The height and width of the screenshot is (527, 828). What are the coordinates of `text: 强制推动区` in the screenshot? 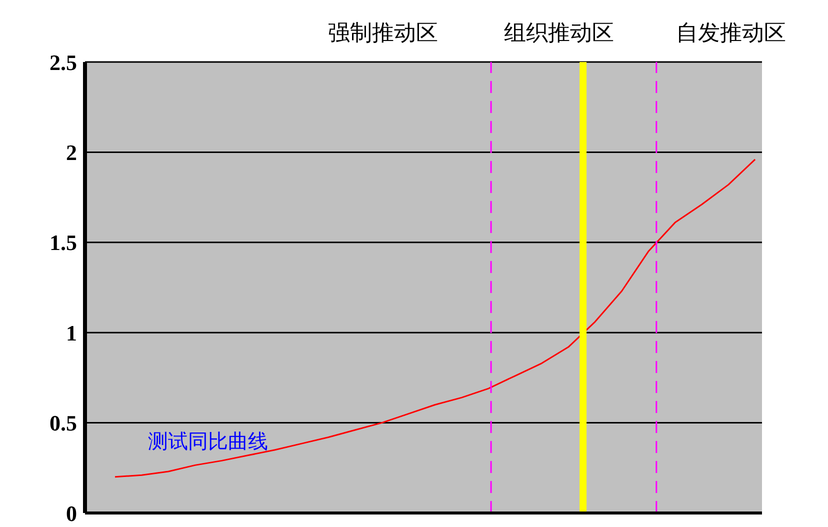 It's located at (383, 33).